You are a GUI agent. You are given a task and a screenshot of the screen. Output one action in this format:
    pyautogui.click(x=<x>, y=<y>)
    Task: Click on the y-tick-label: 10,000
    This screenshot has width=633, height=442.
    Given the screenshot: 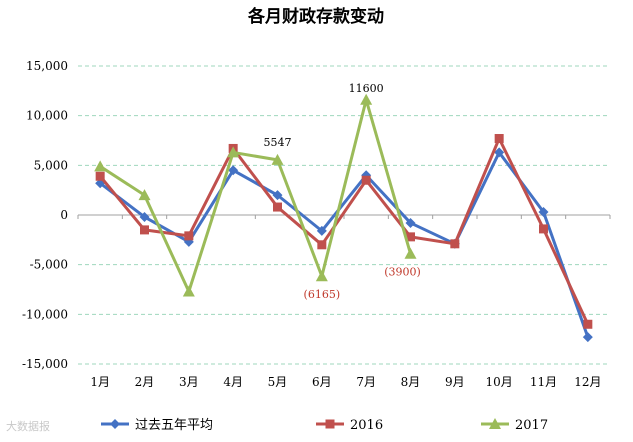 What is the action you would take?
    pyautogui.click(x=47, y=116)
    